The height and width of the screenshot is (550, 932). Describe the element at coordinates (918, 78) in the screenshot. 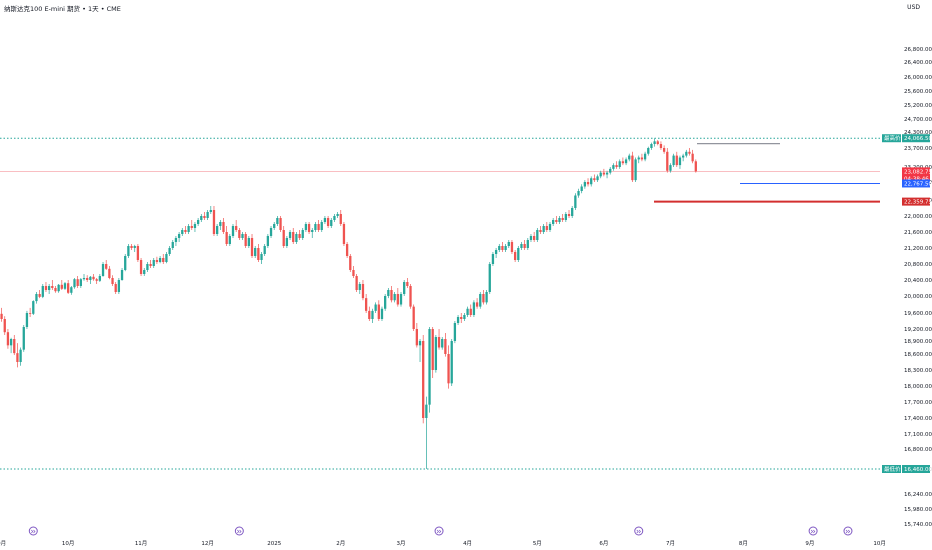

I see `y-tick-label: 26,000.00` at that location.